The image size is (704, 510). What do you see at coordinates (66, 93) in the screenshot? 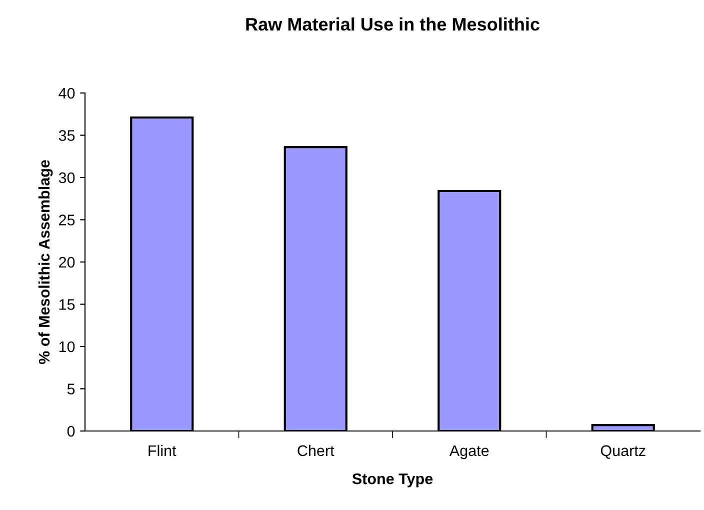
I see `y-tick-label: 40` at bounding box center [66, 93].